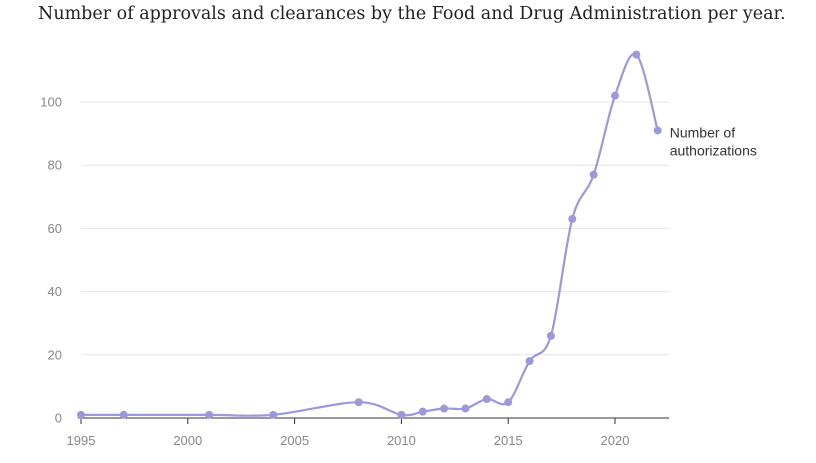 This screenshot has width=816, height=463. What do you see at coordinates (401, 414) in the screenshot?
I see `data-point-2010` at bounding box center [401, 414].